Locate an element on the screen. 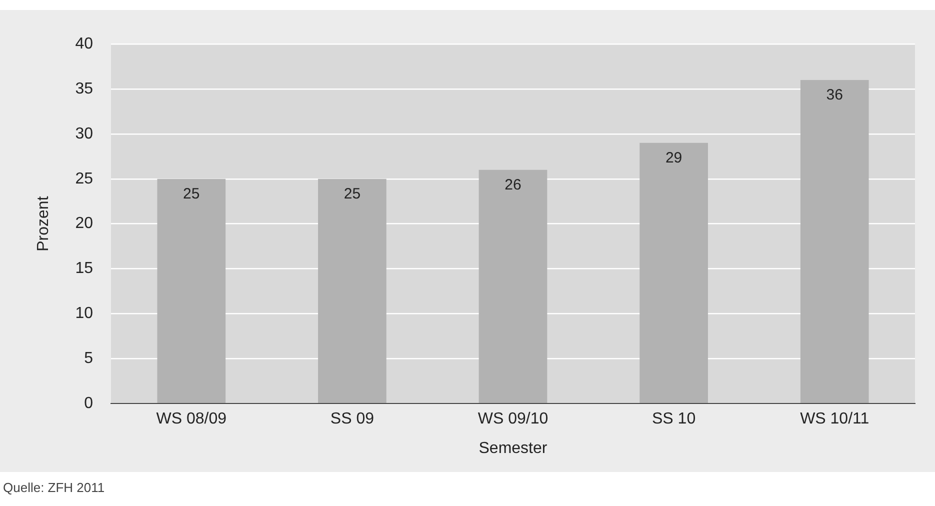  x-tick-label: SS 09 is located at coordinates (352, 419).